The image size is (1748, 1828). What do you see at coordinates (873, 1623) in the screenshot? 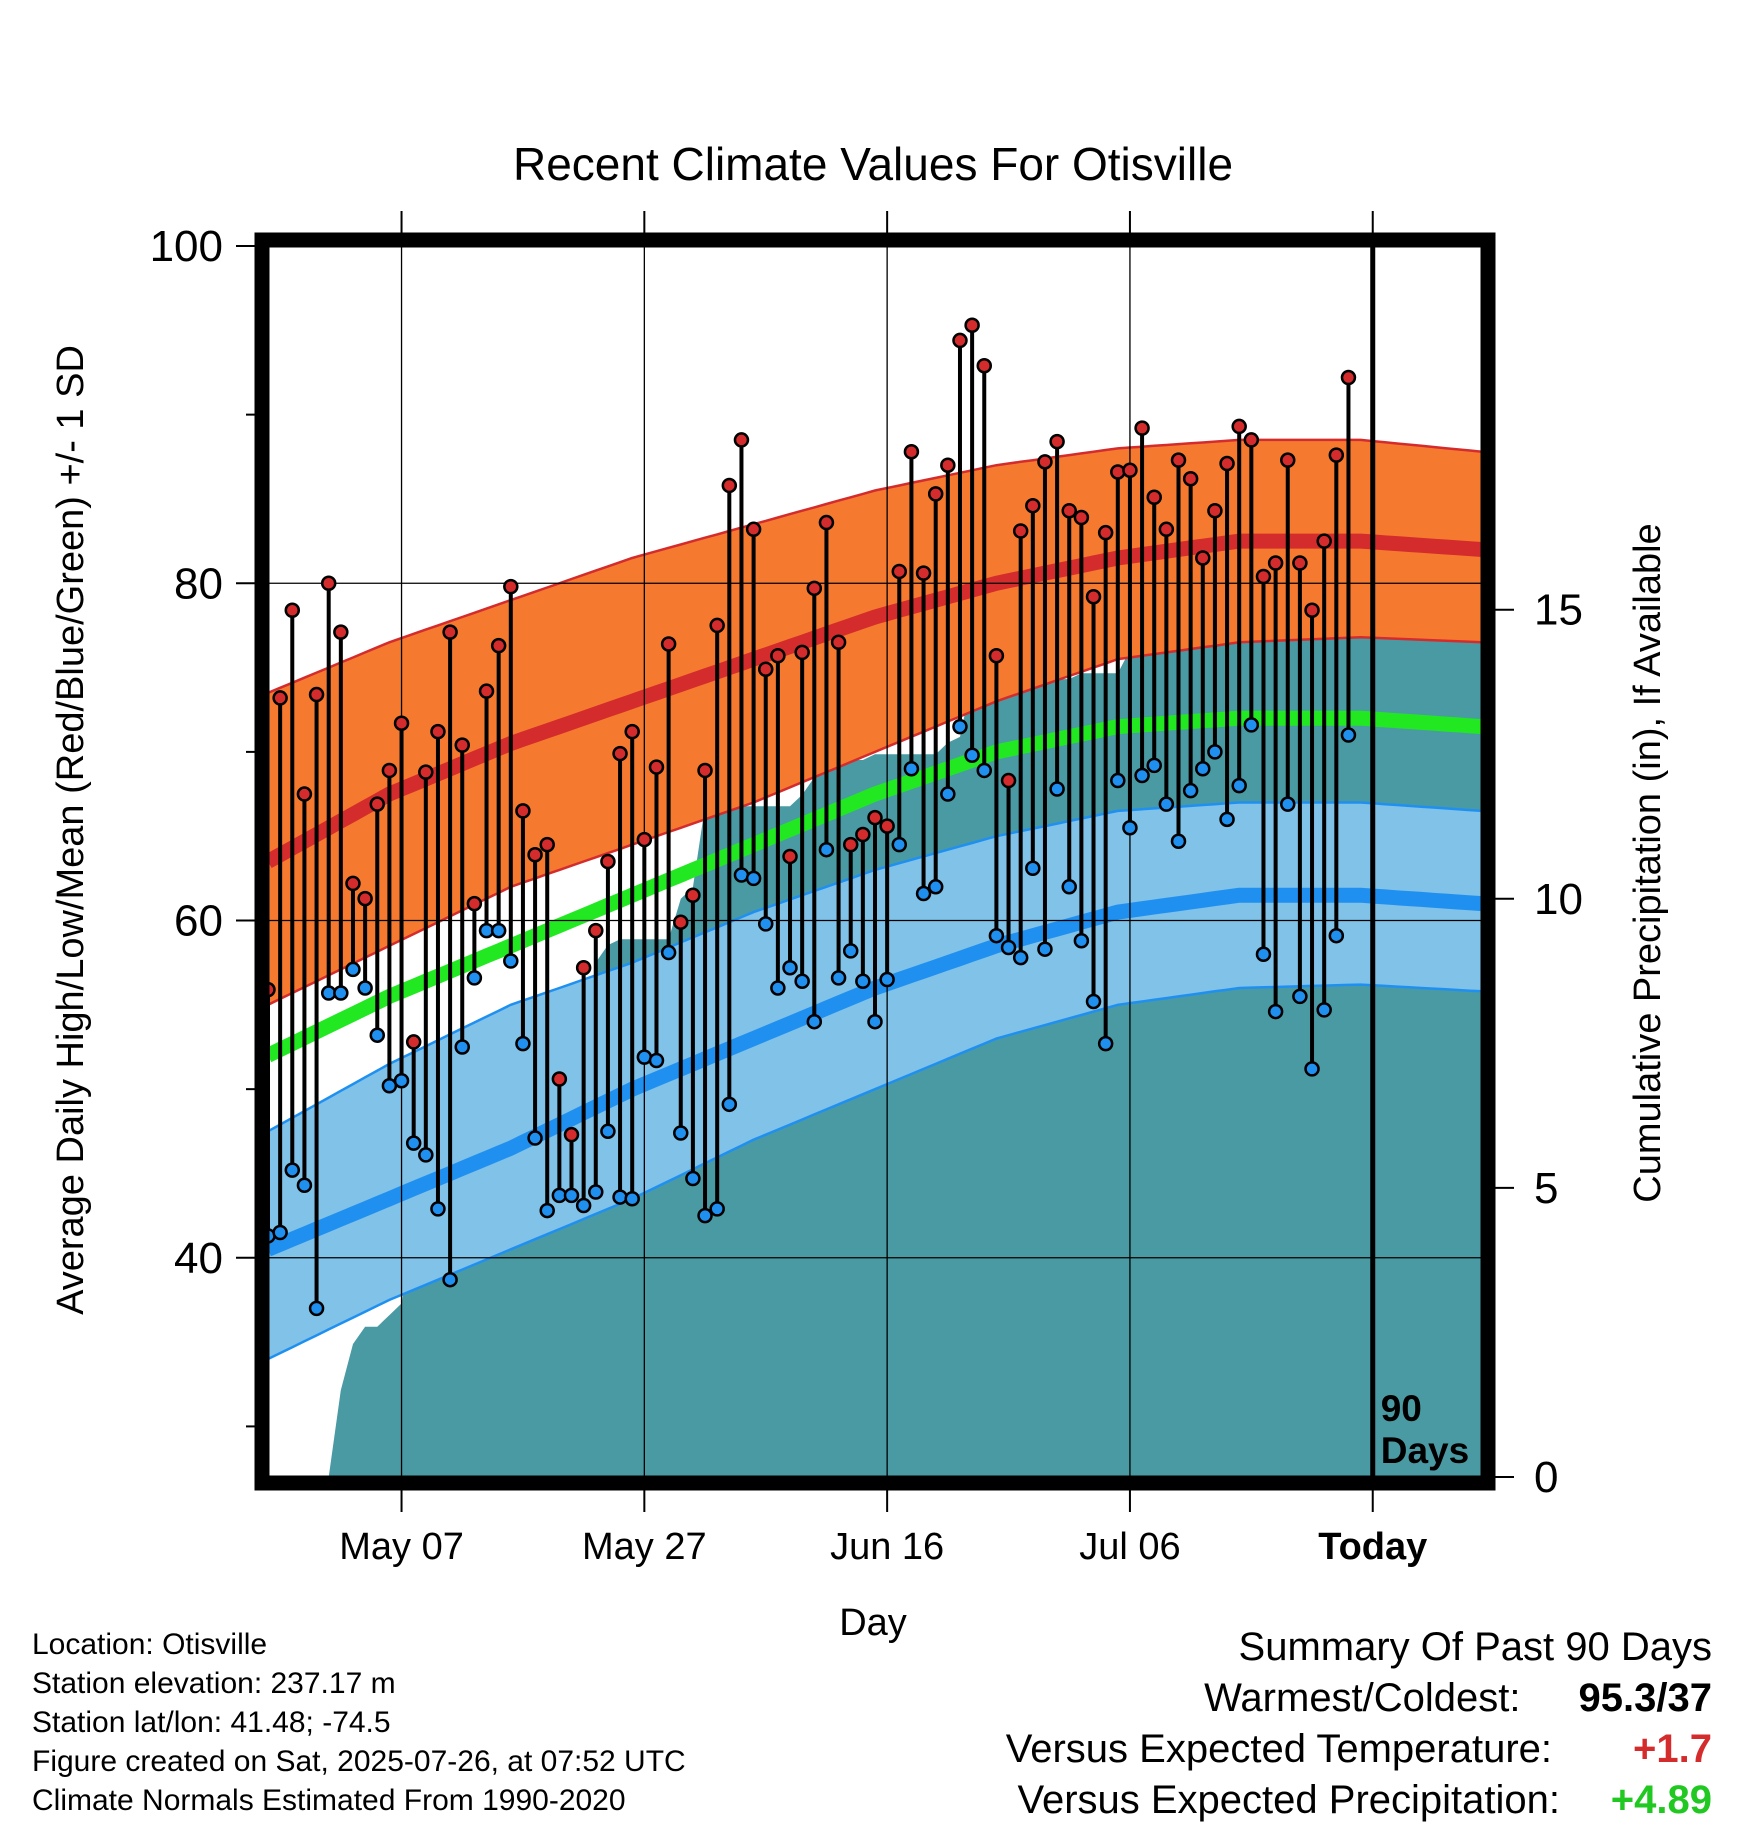
I see `x-axis-label: Day` at bounding box center [873, 1623].